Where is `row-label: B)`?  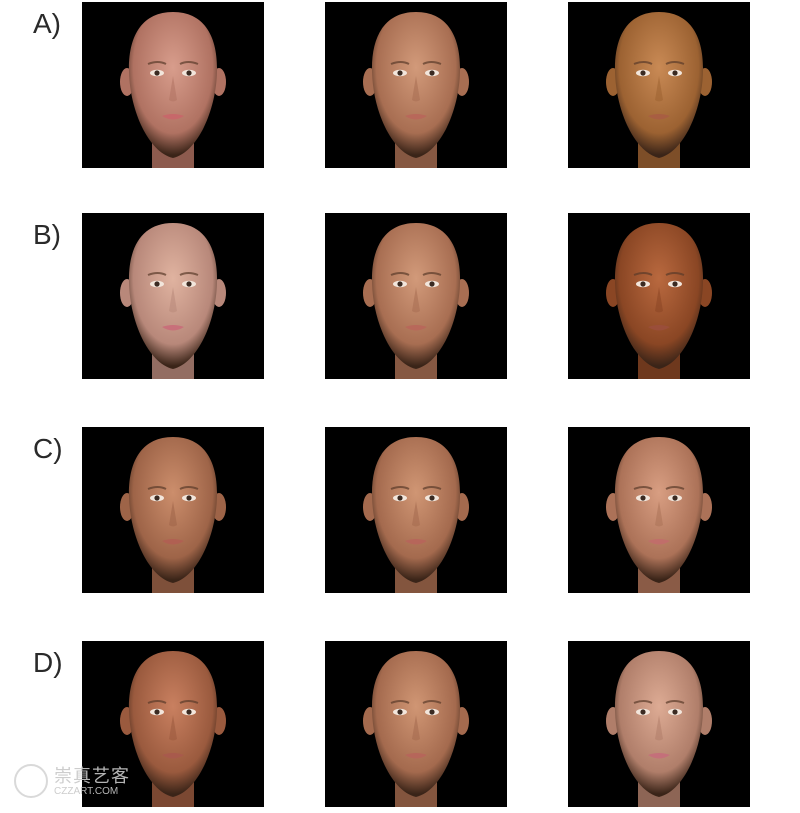 row-label: B) is located at coordinates (47, 234).